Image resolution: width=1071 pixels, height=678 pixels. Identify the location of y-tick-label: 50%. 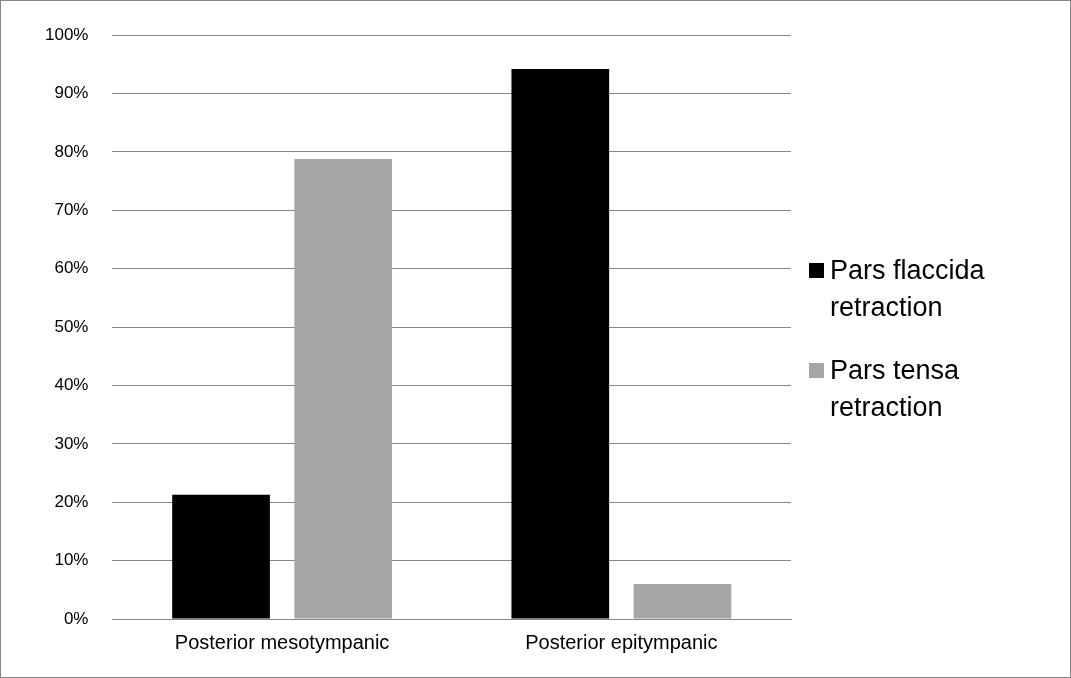
(71, 326).